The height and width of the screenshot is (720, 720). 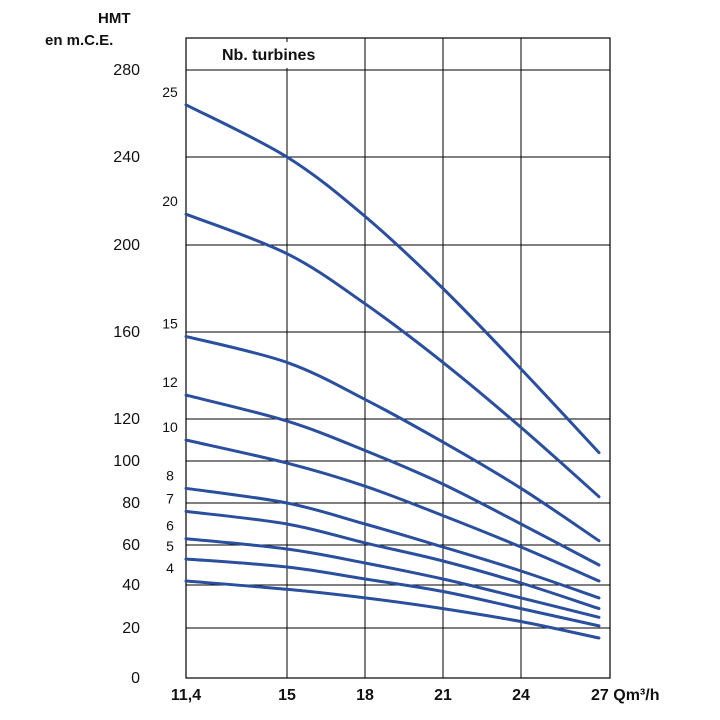 I want to click on curve-5-turbines, so click(x=392, y=592).